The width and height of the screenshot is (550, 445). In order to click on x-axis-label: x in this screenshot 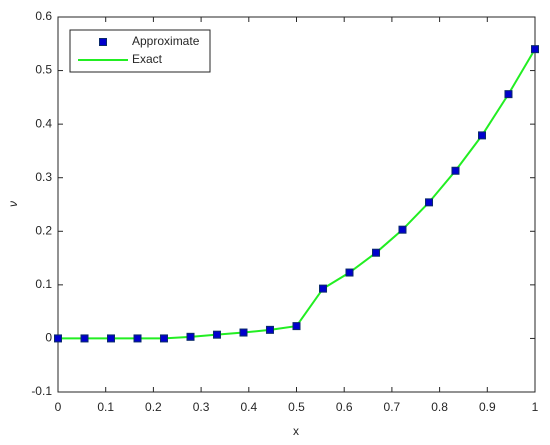, I will do `click(296, 431)`.